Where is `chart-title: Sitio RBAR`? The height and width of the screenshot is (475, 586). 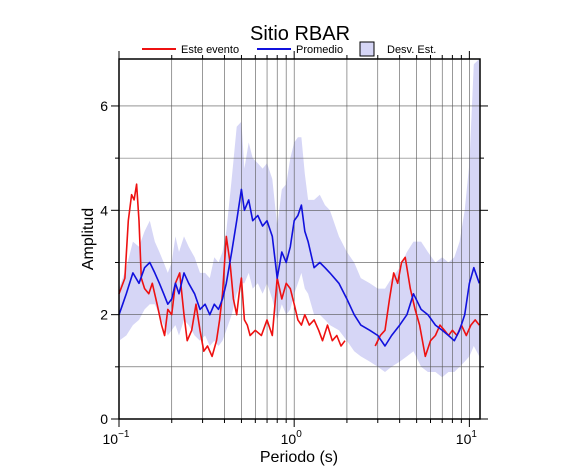
chart-title: Sitio RBAR is located at coordinates (300, 34).